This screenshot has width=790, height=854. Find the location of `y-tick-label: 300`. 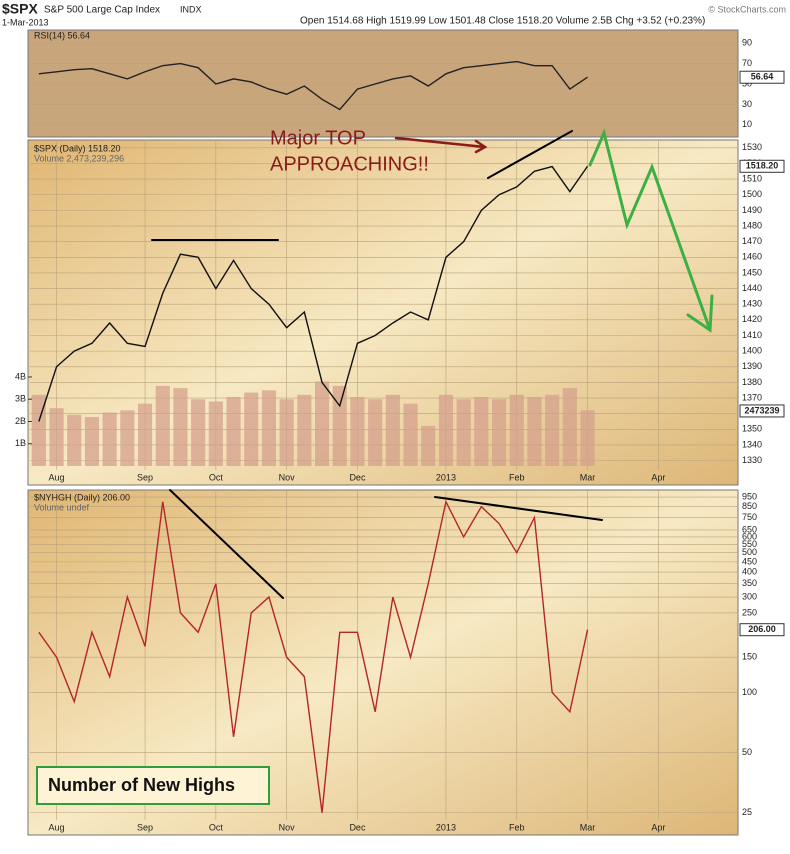

y-tick-label: 300 is located at coordinates (749, 596).